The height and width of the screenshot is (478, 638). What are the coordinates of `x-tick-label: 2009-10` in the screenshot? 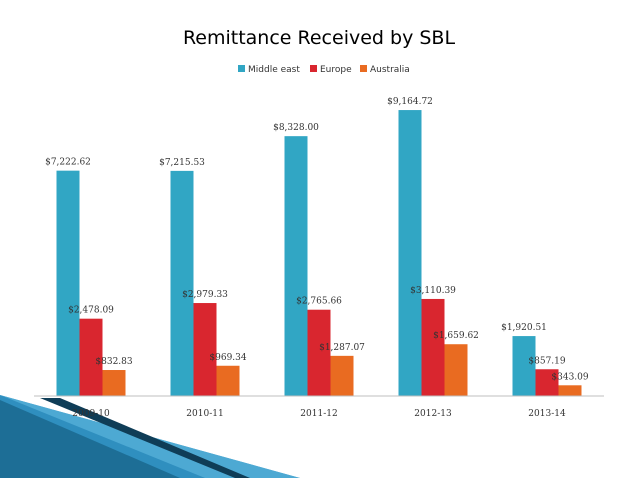 It's located at (91, 414).